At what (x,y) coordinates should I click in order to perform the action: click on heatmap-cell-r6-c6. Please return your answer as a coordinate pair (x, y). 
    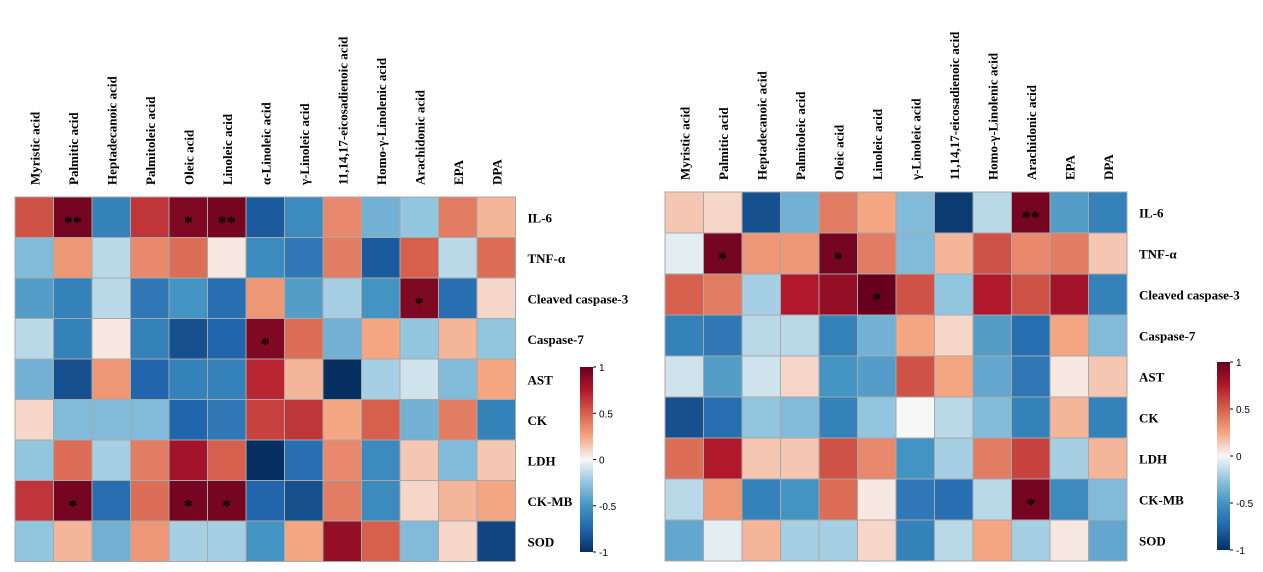
    Looking at the image, I should click on (915, 458).